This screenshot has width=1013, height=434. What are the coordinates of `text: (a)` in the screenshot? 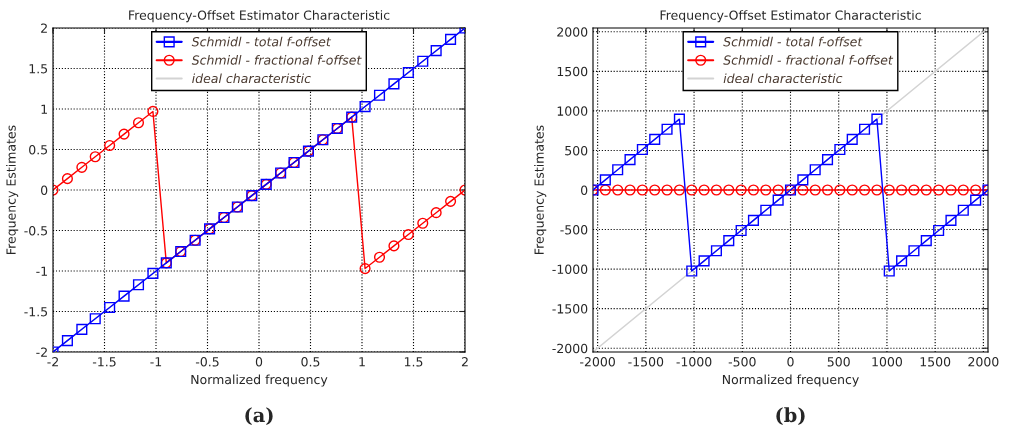 It's located at (259, 416).